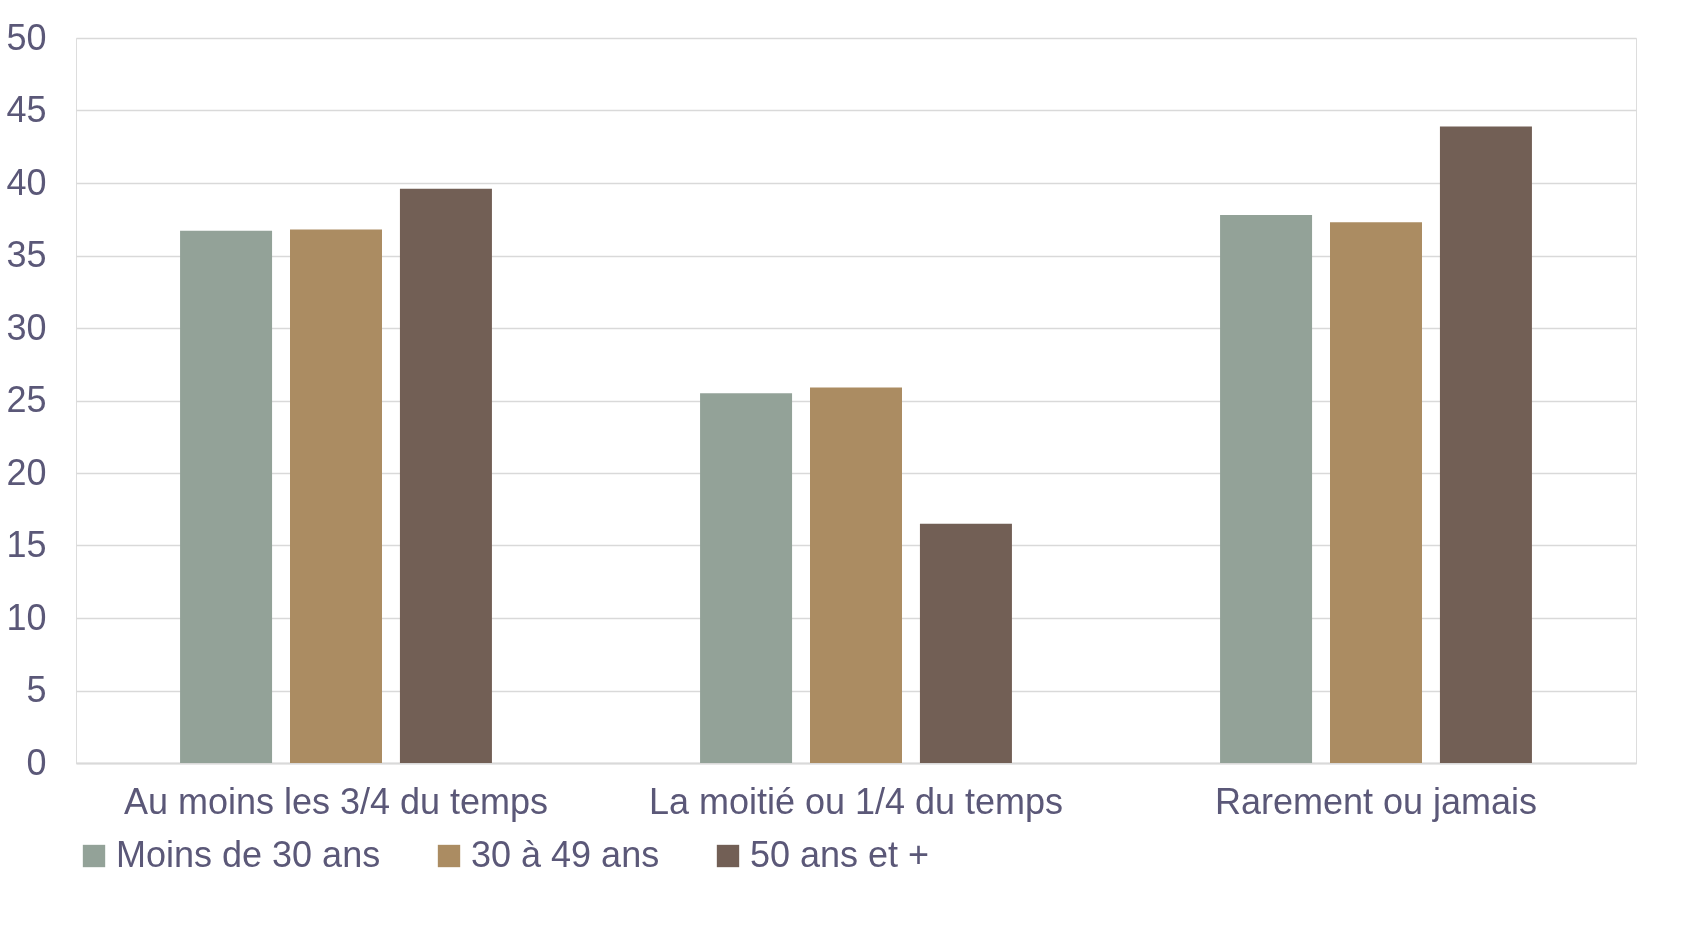 The height and width of the screenshot is (945, 1682). I want to click on legend-label: 50 ans et +, so click(840, 854).